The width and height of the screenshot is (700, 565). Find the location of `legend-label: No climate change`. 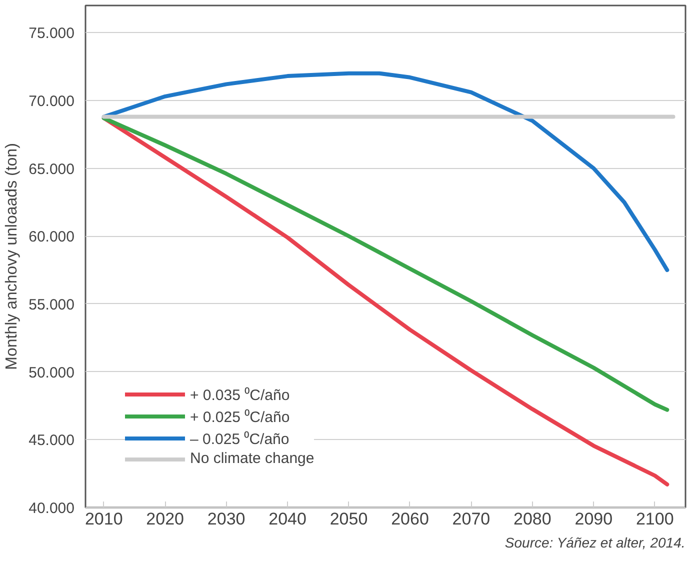

legend-label: No climate change is located at coordinates (252, 458).